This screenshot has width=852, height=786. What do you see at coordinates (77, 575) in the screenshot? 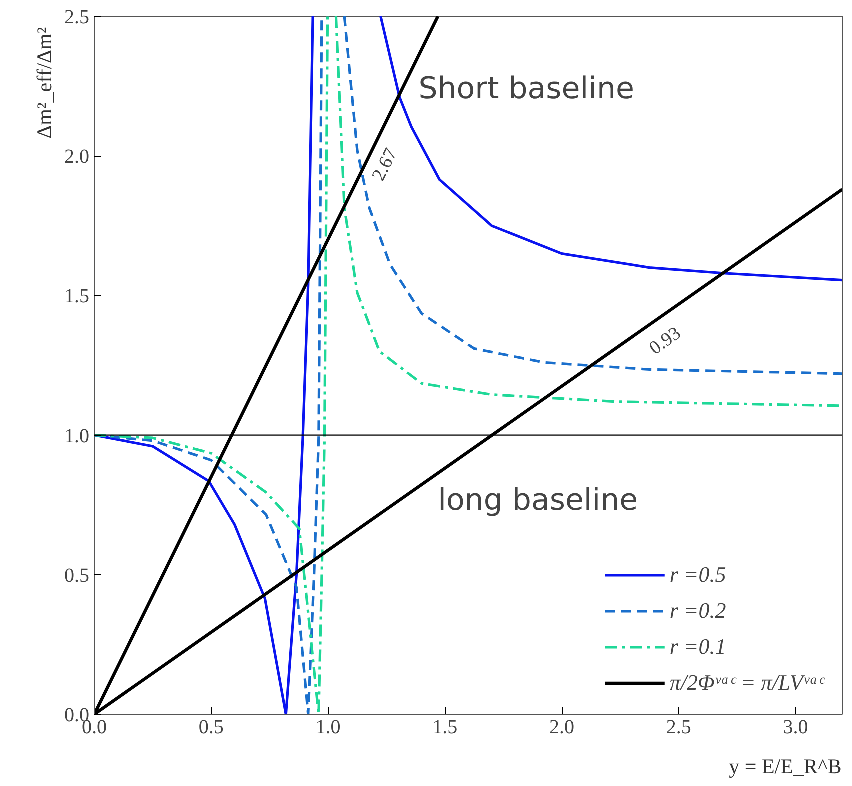
I see `y-tick-label: 0.5` at bounding box center [77, 575].